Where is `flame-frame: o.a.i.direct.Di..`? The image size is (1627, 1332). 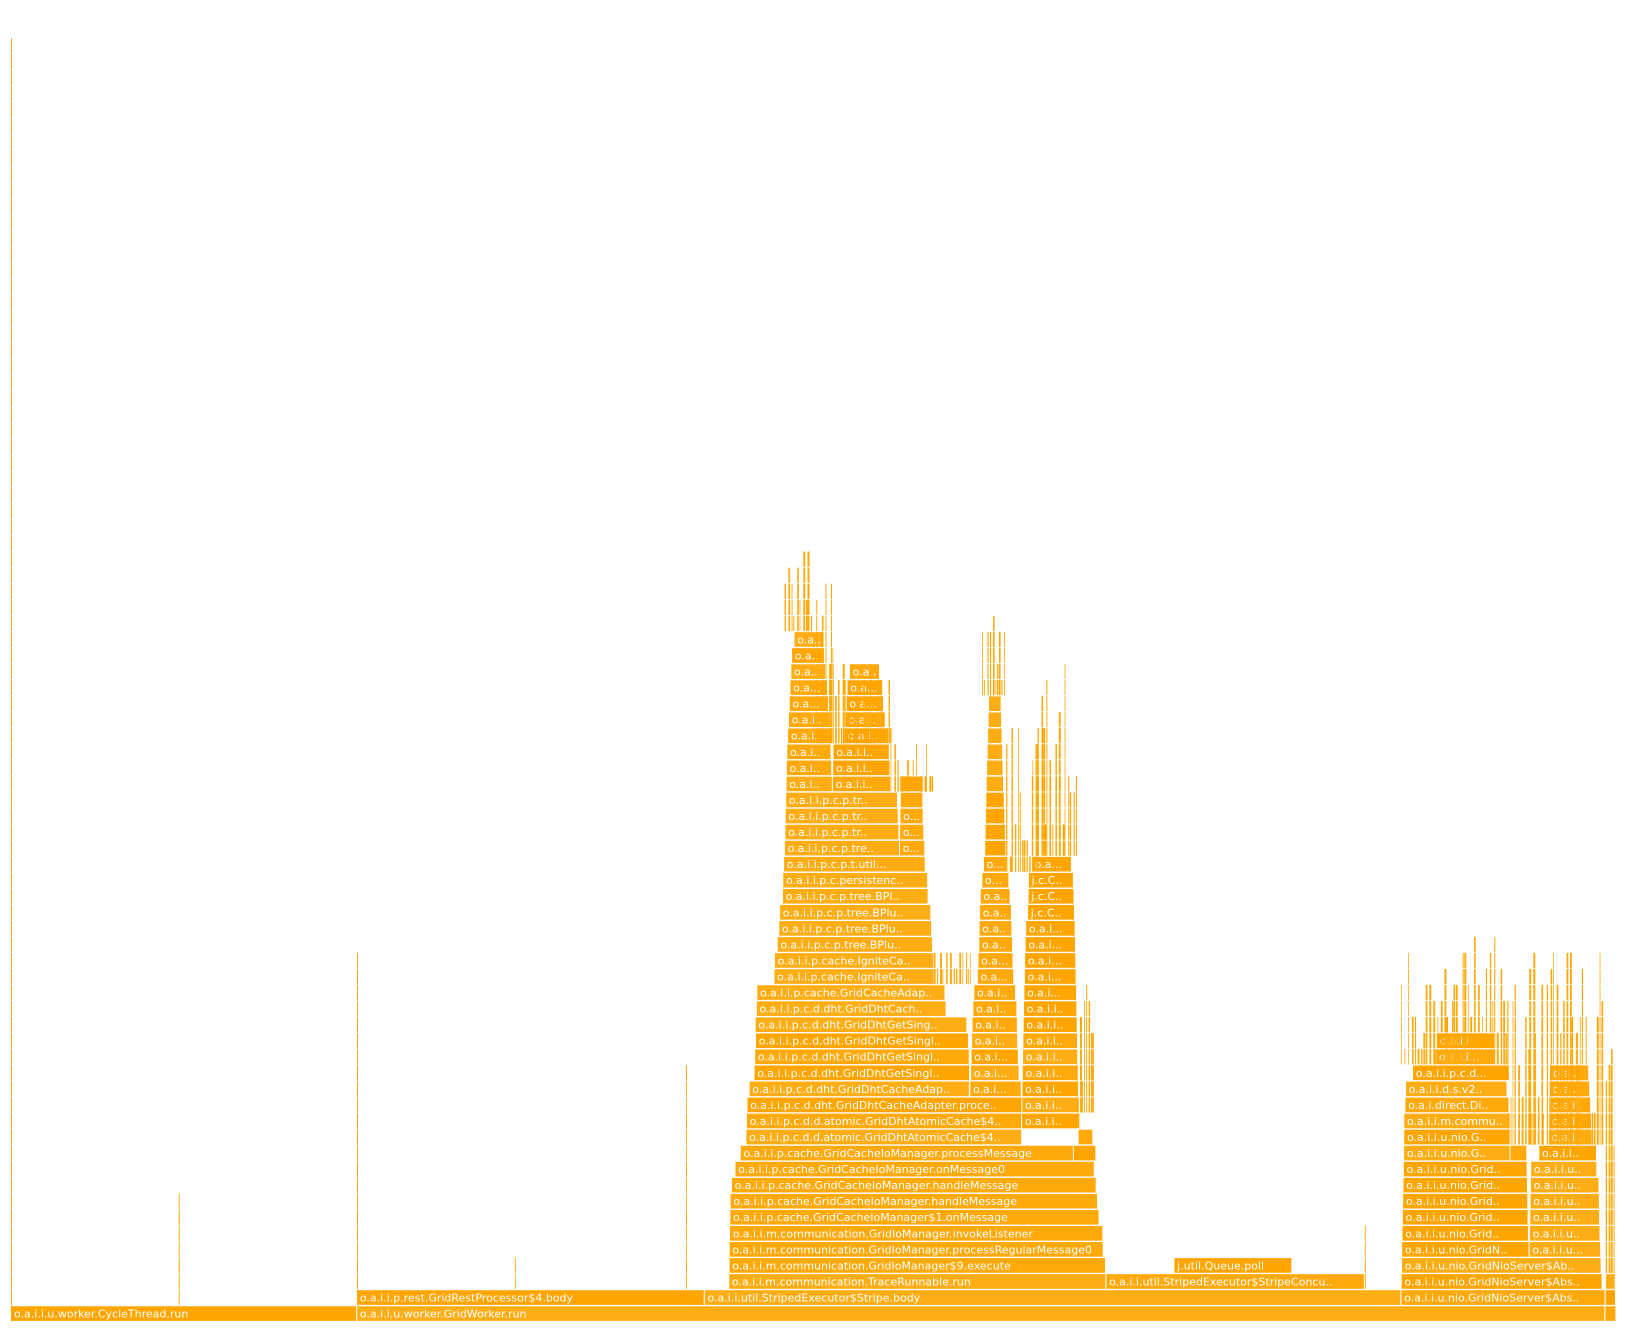
flame-frame: o.a.i.direct.Di.. is located at coordinates (1457, 1105).